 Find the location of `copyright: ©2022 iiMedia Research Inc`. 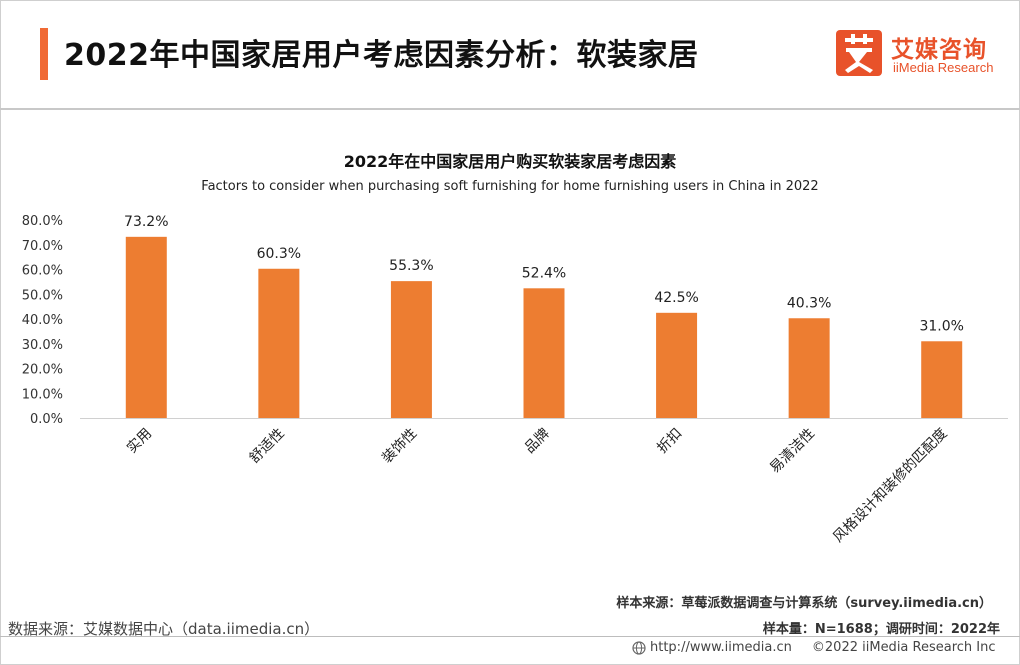

copyright: ©2022 iiMedia Research Inc is located at coordinates (903, 647).